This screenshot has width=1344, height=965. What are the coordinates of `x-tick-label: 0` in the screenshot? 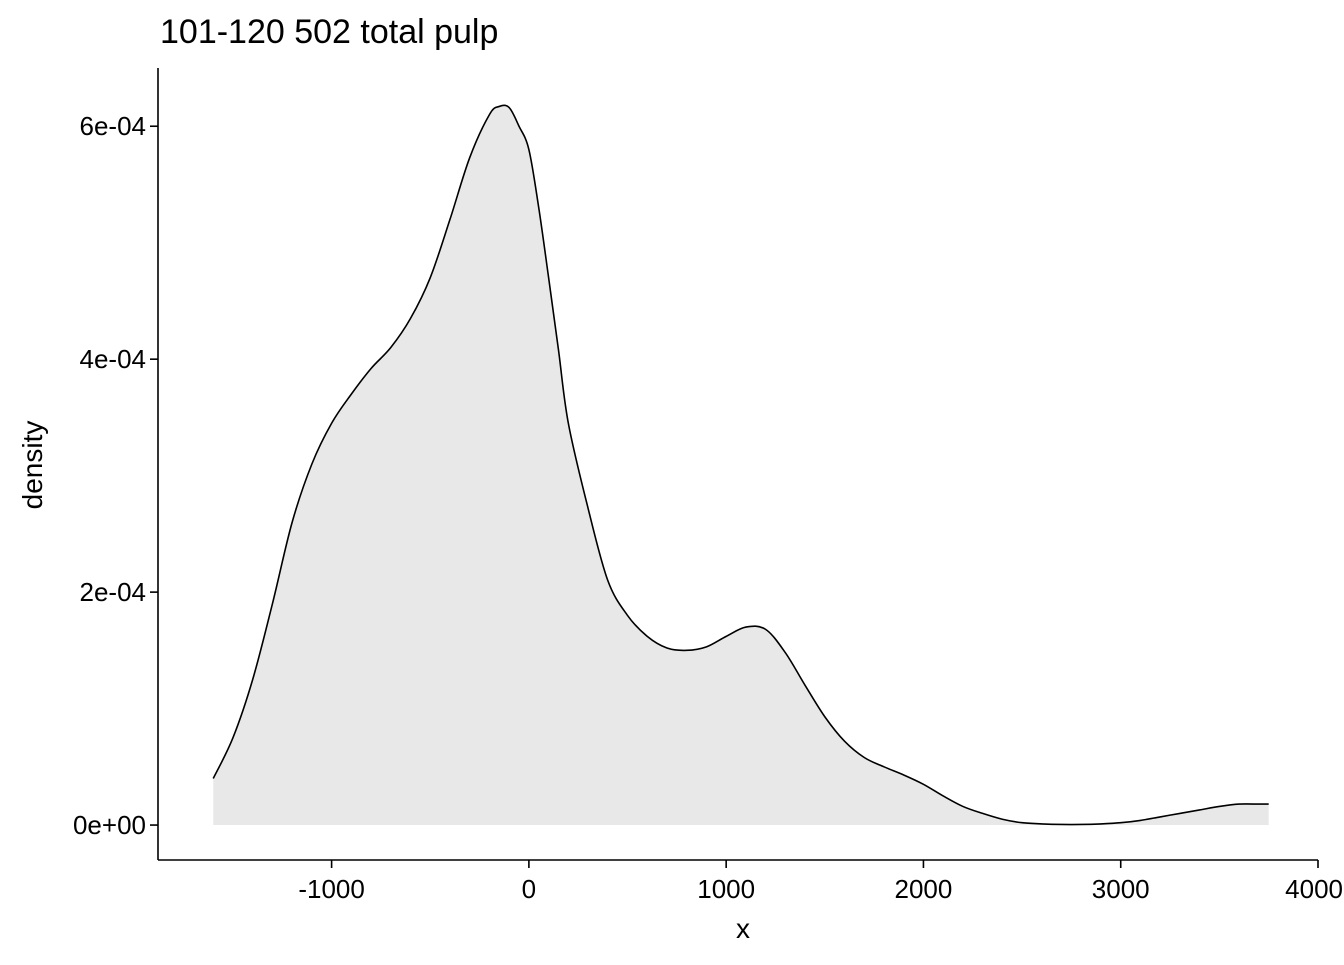 It's located at (529, 889).